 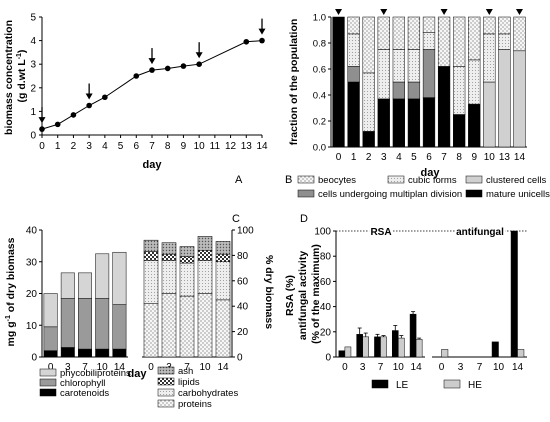 What do you see at coordinates (32, 262) in the screenshot?
I see `c-y-tick-label-left: 30` at bounding box center [32, 262].